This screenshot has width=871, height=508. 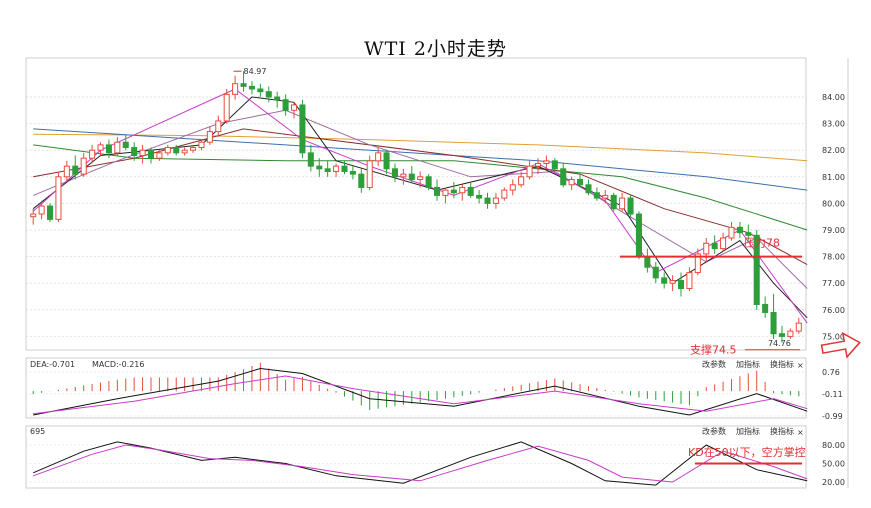 What do you see at coordinates (435, 49) in the screenshot?
I see `chart-title: WTI 2小时走势` at bounding box center [435, 49].